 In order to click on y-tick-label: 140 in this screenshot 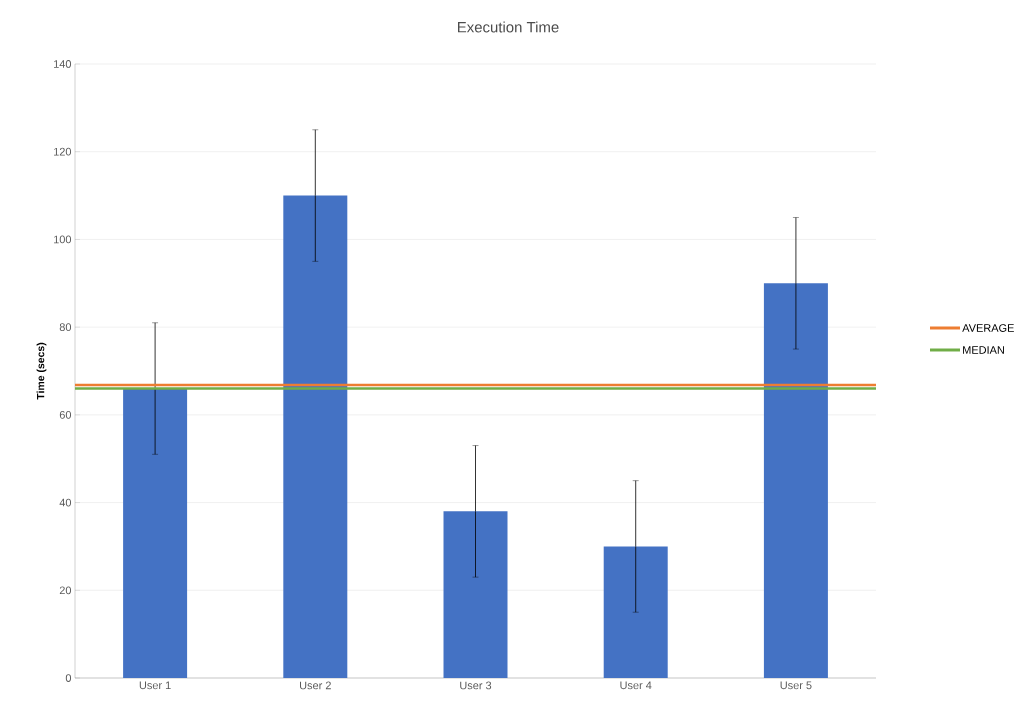, I will do `click(63, 64)`.